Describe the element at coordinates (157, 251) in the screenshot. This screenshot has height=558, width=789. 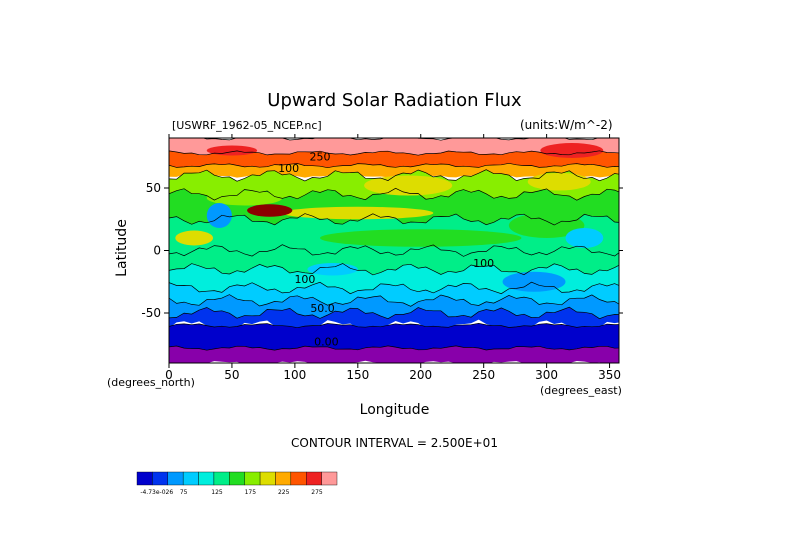
I see `y-tick-label: 0` at that location.